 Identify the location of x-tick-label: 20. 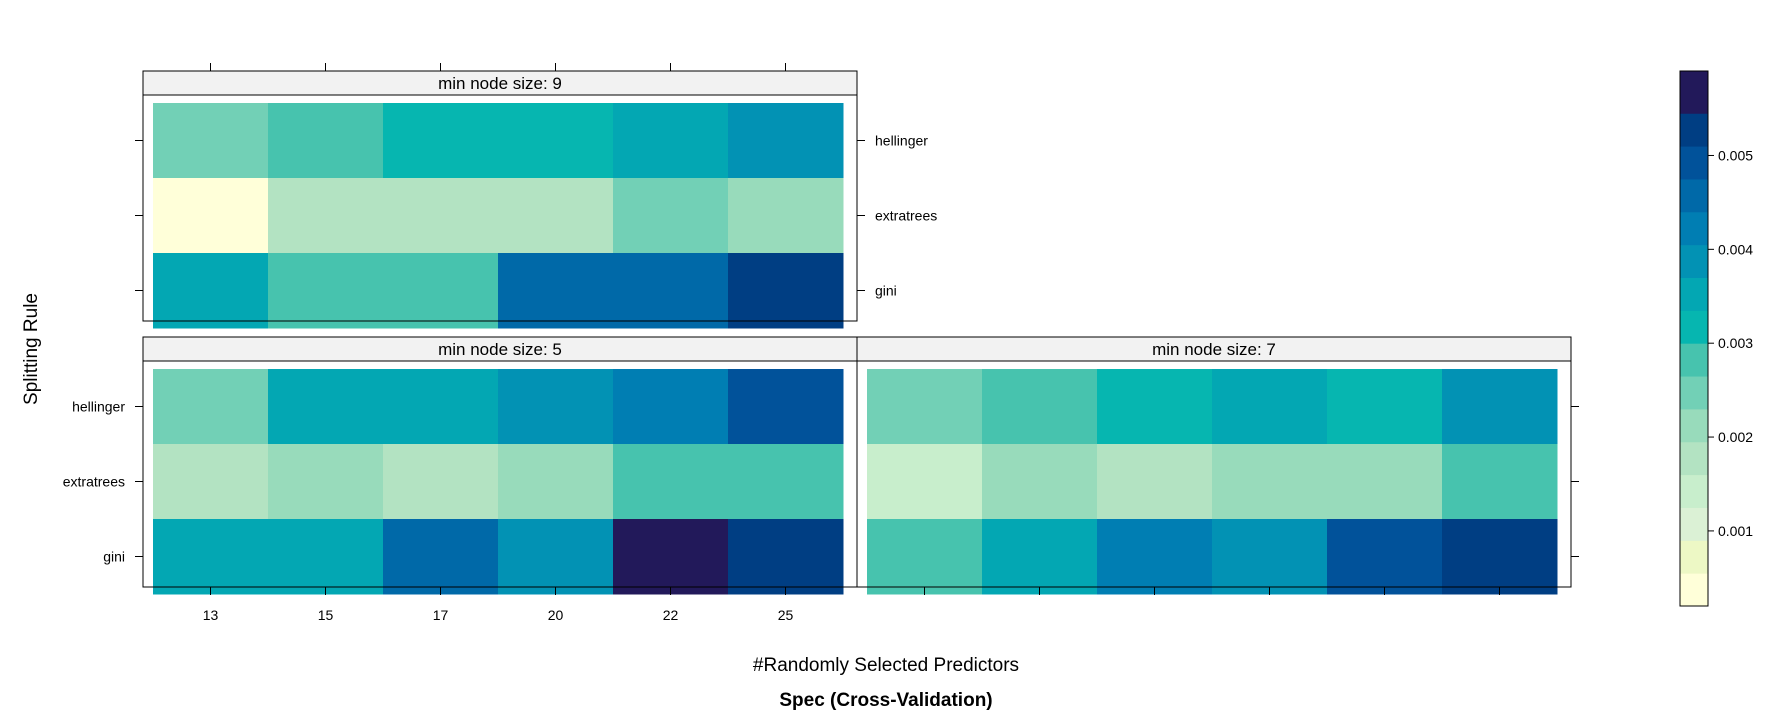
(556, 615).